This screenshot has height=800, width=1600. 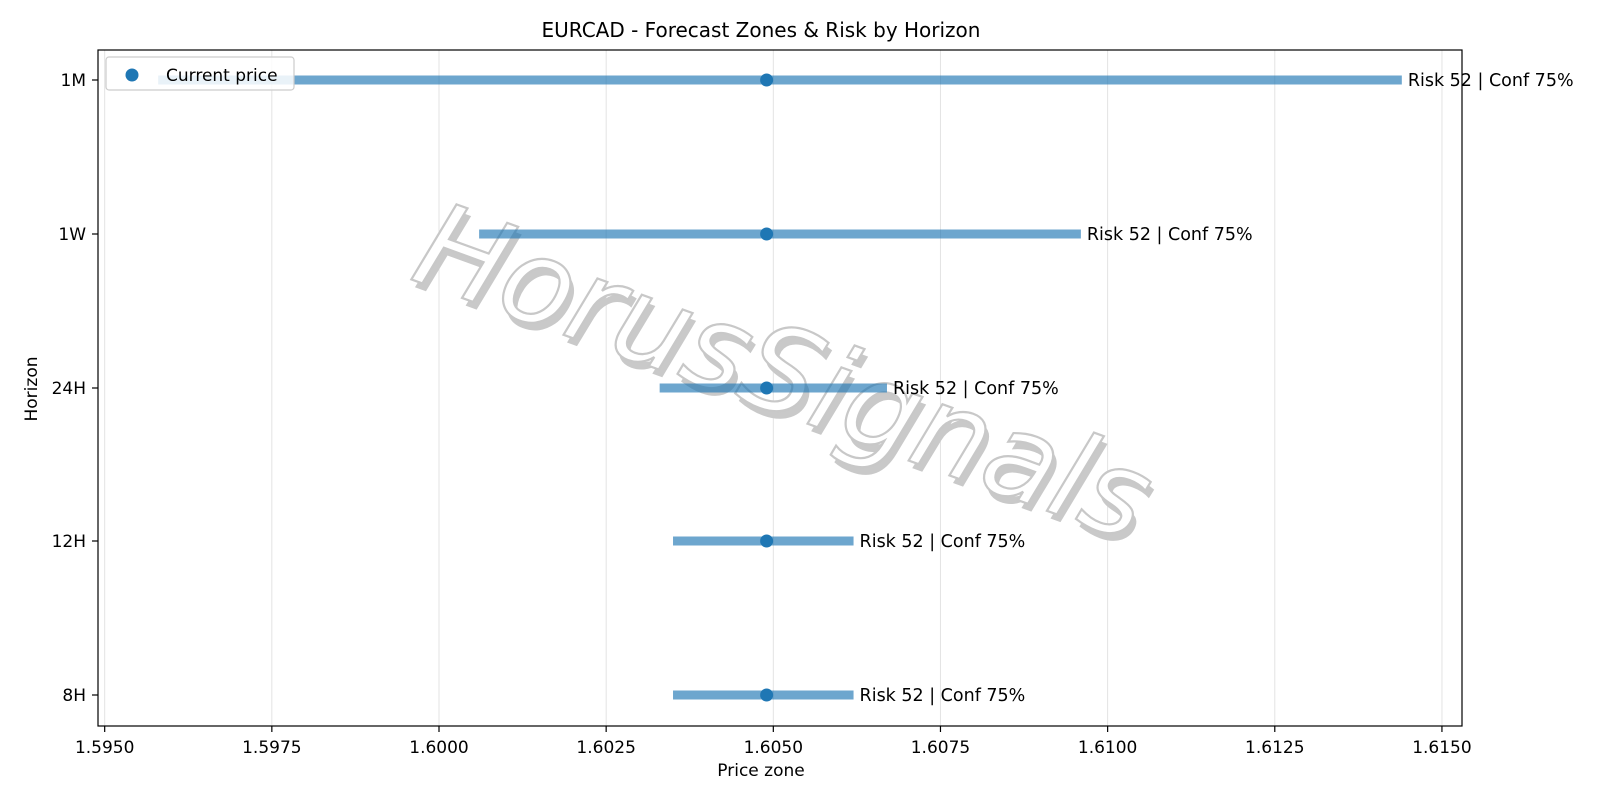 I want to click on y-tick-label: 1W, so click(x=72, y=235).